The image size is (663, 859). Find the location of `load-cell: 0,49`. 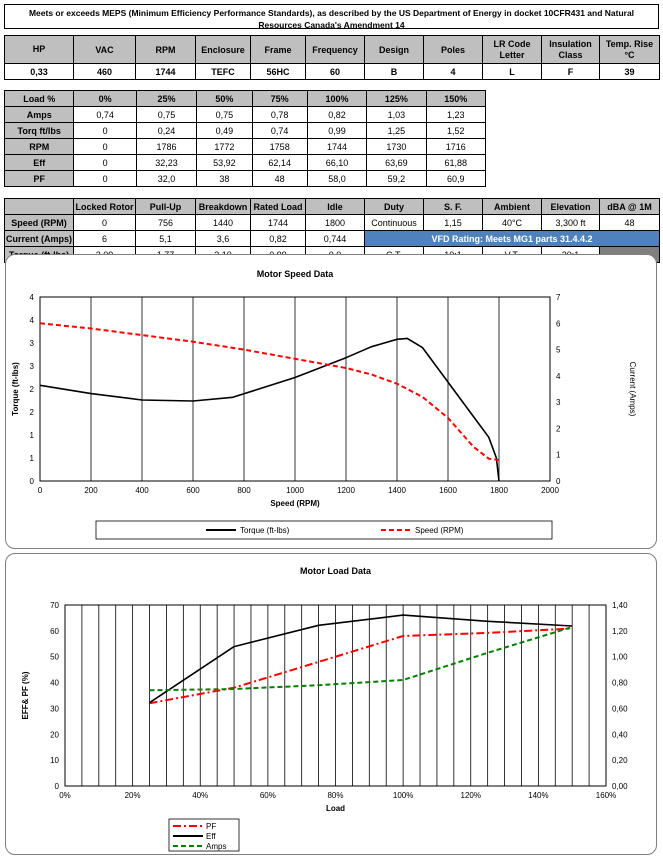

load-cell: 0,49 is located at coordinates (224, 130).